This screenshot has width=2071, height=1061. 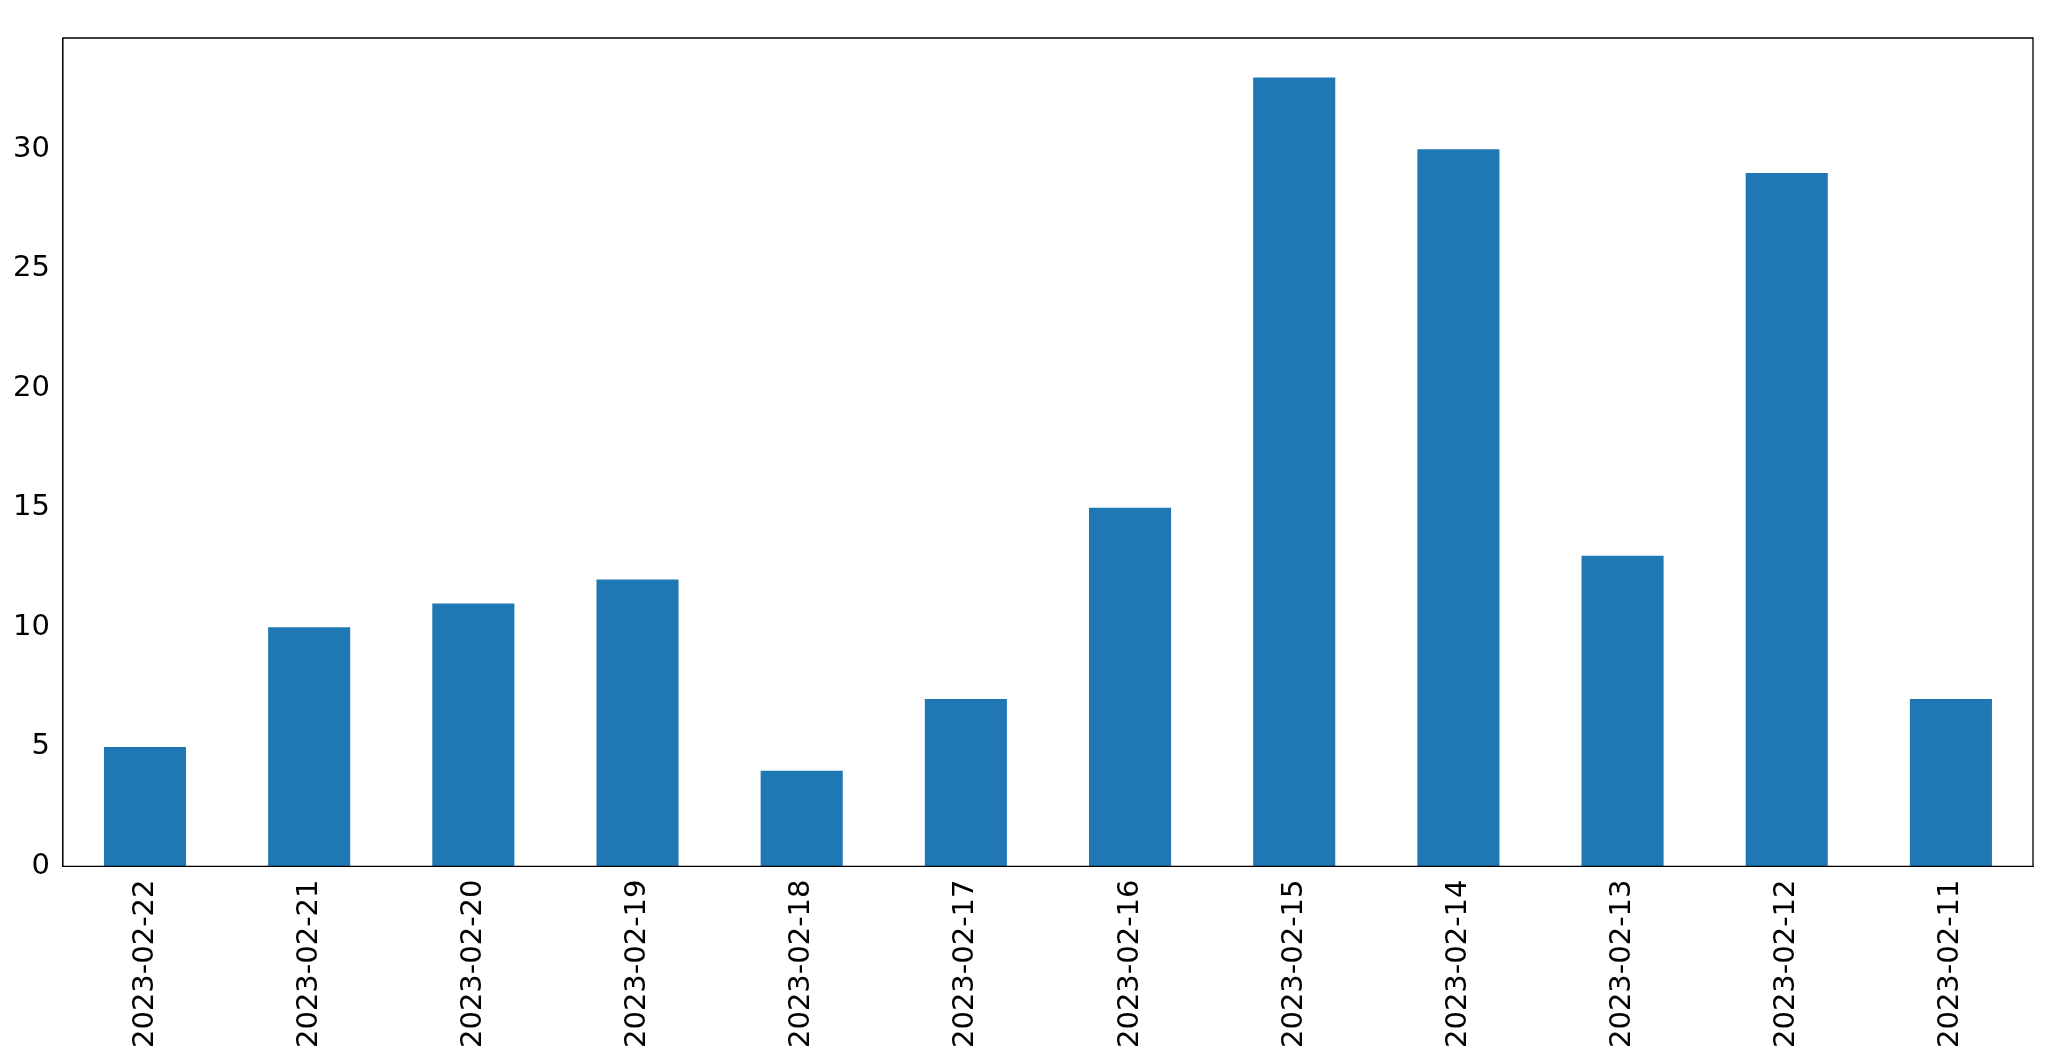 I want to click on x-tick-label: 2023-02-11, so click(x=1948, y=964).